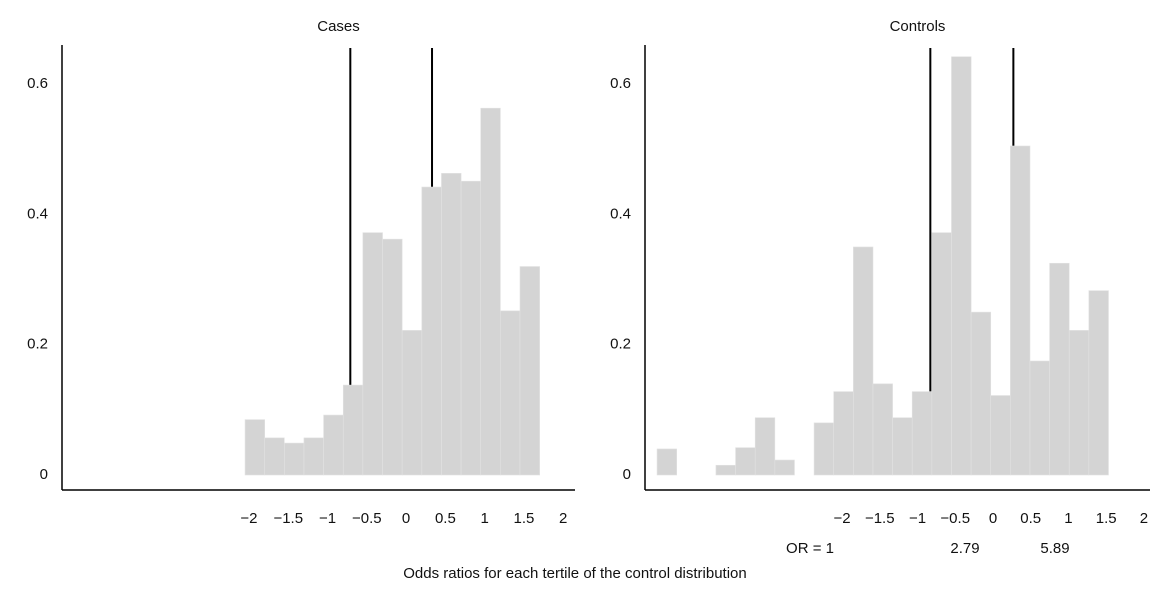 This screenshot has width=1150, height=589. What do you see at coordinates (964, 548) in the screenshot?
I see `odds-ratio-label: 2.79` at bounding box center [964, 548].